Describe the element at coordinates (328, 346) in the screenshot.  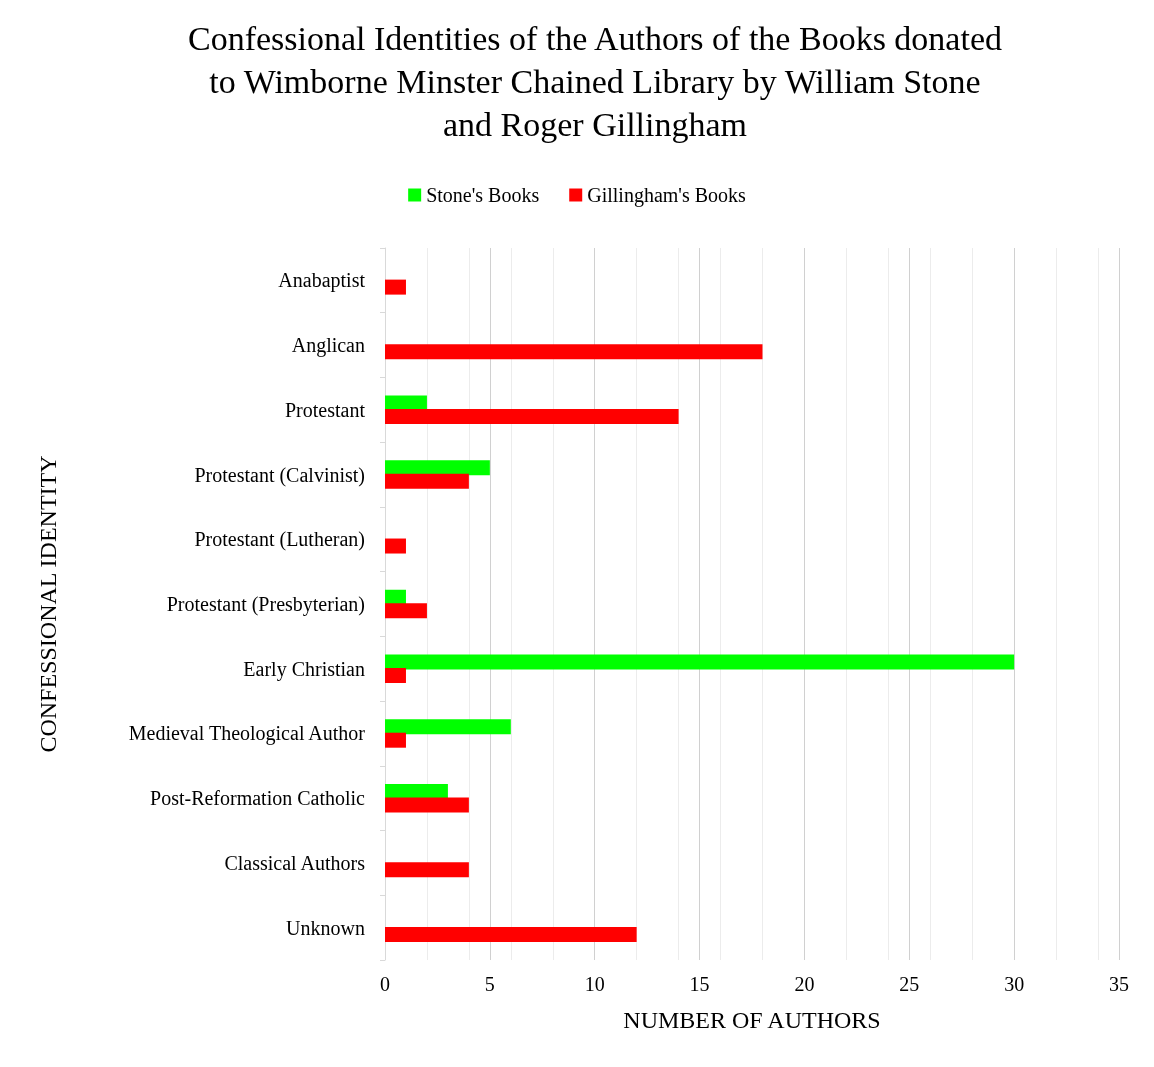
I see `y-tick-label: Anglican` at that location.